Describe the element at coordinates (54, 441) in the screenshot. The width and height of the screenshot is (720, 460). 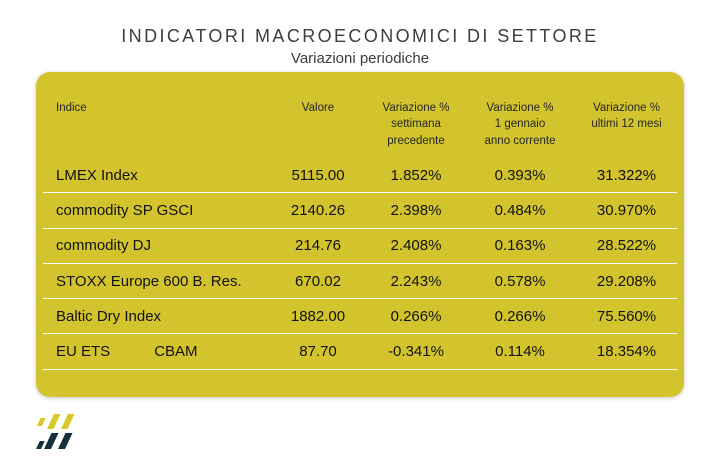
I see `logo-bottom-slashes` at that location.